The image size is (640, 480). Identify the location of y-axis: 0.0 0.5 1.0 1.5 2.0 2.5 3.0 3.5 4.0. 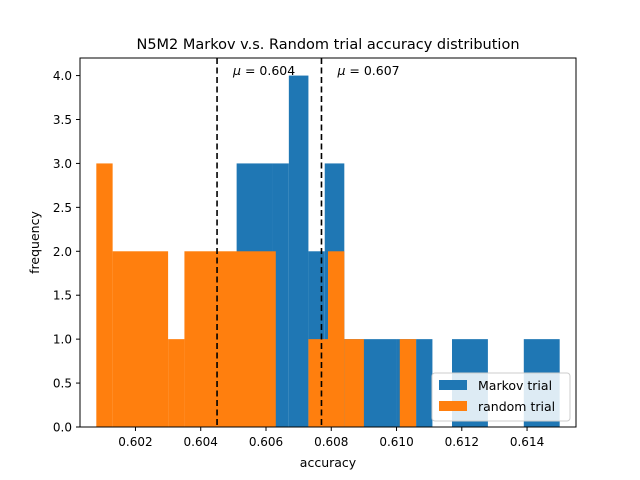
(66, 252).